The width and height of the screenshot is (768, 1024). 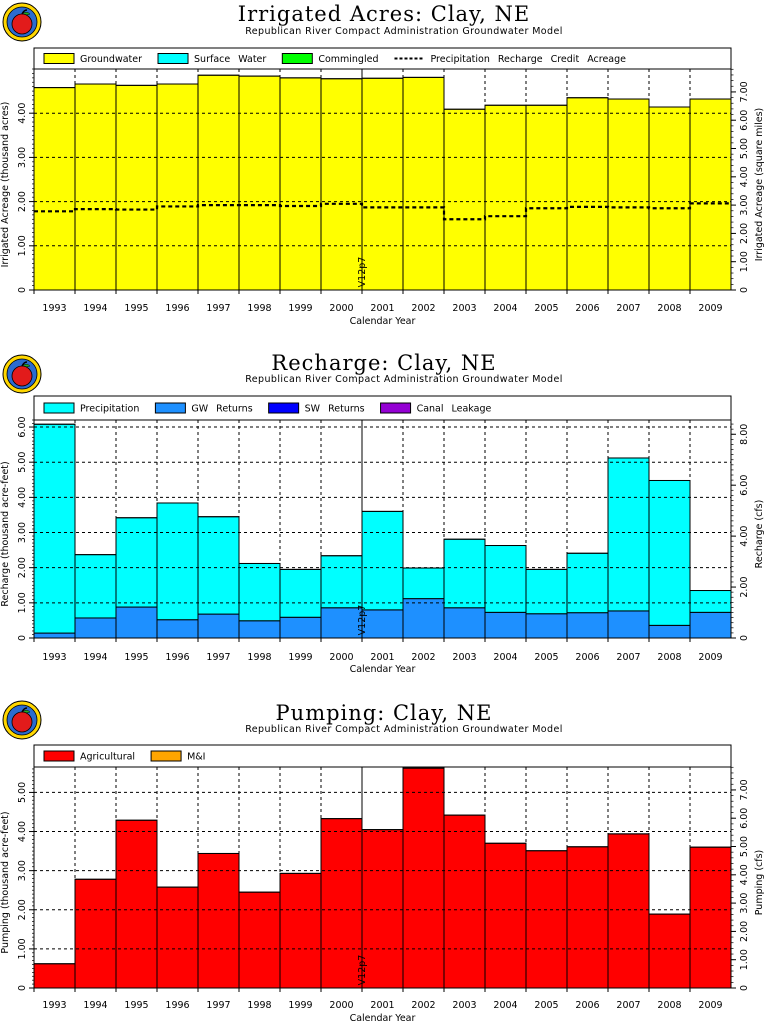 I want to click on apple-logo-icon, so click(x=22, y=22).